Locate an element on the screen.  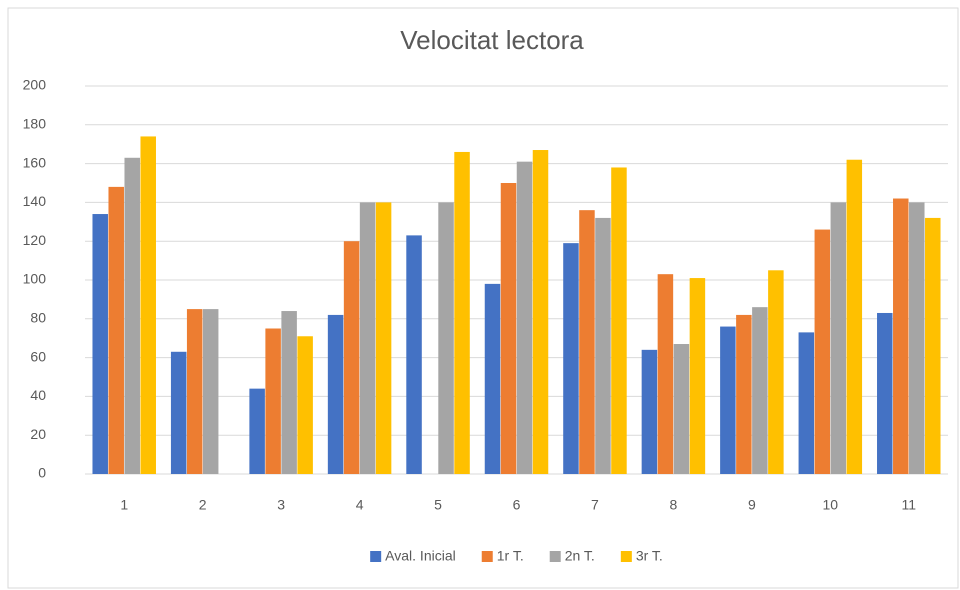
y-tick-label: 60 is located at coordinates (38, 356).